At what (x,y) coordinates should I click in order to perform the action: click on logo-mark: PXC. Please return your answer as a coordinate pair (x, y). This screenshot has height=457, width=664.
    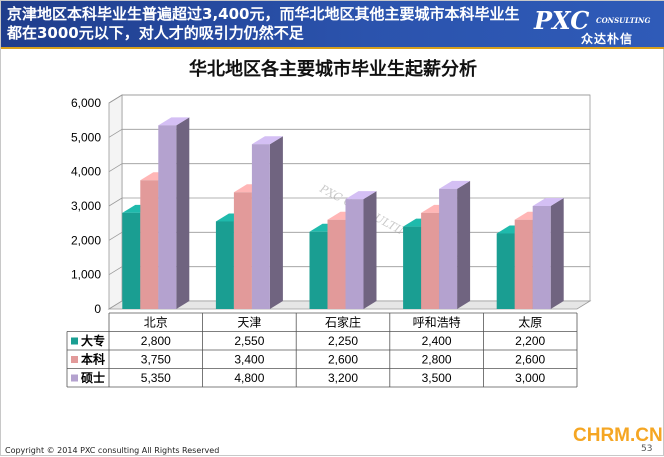
    Looking at the image, I should click on (562, 20).